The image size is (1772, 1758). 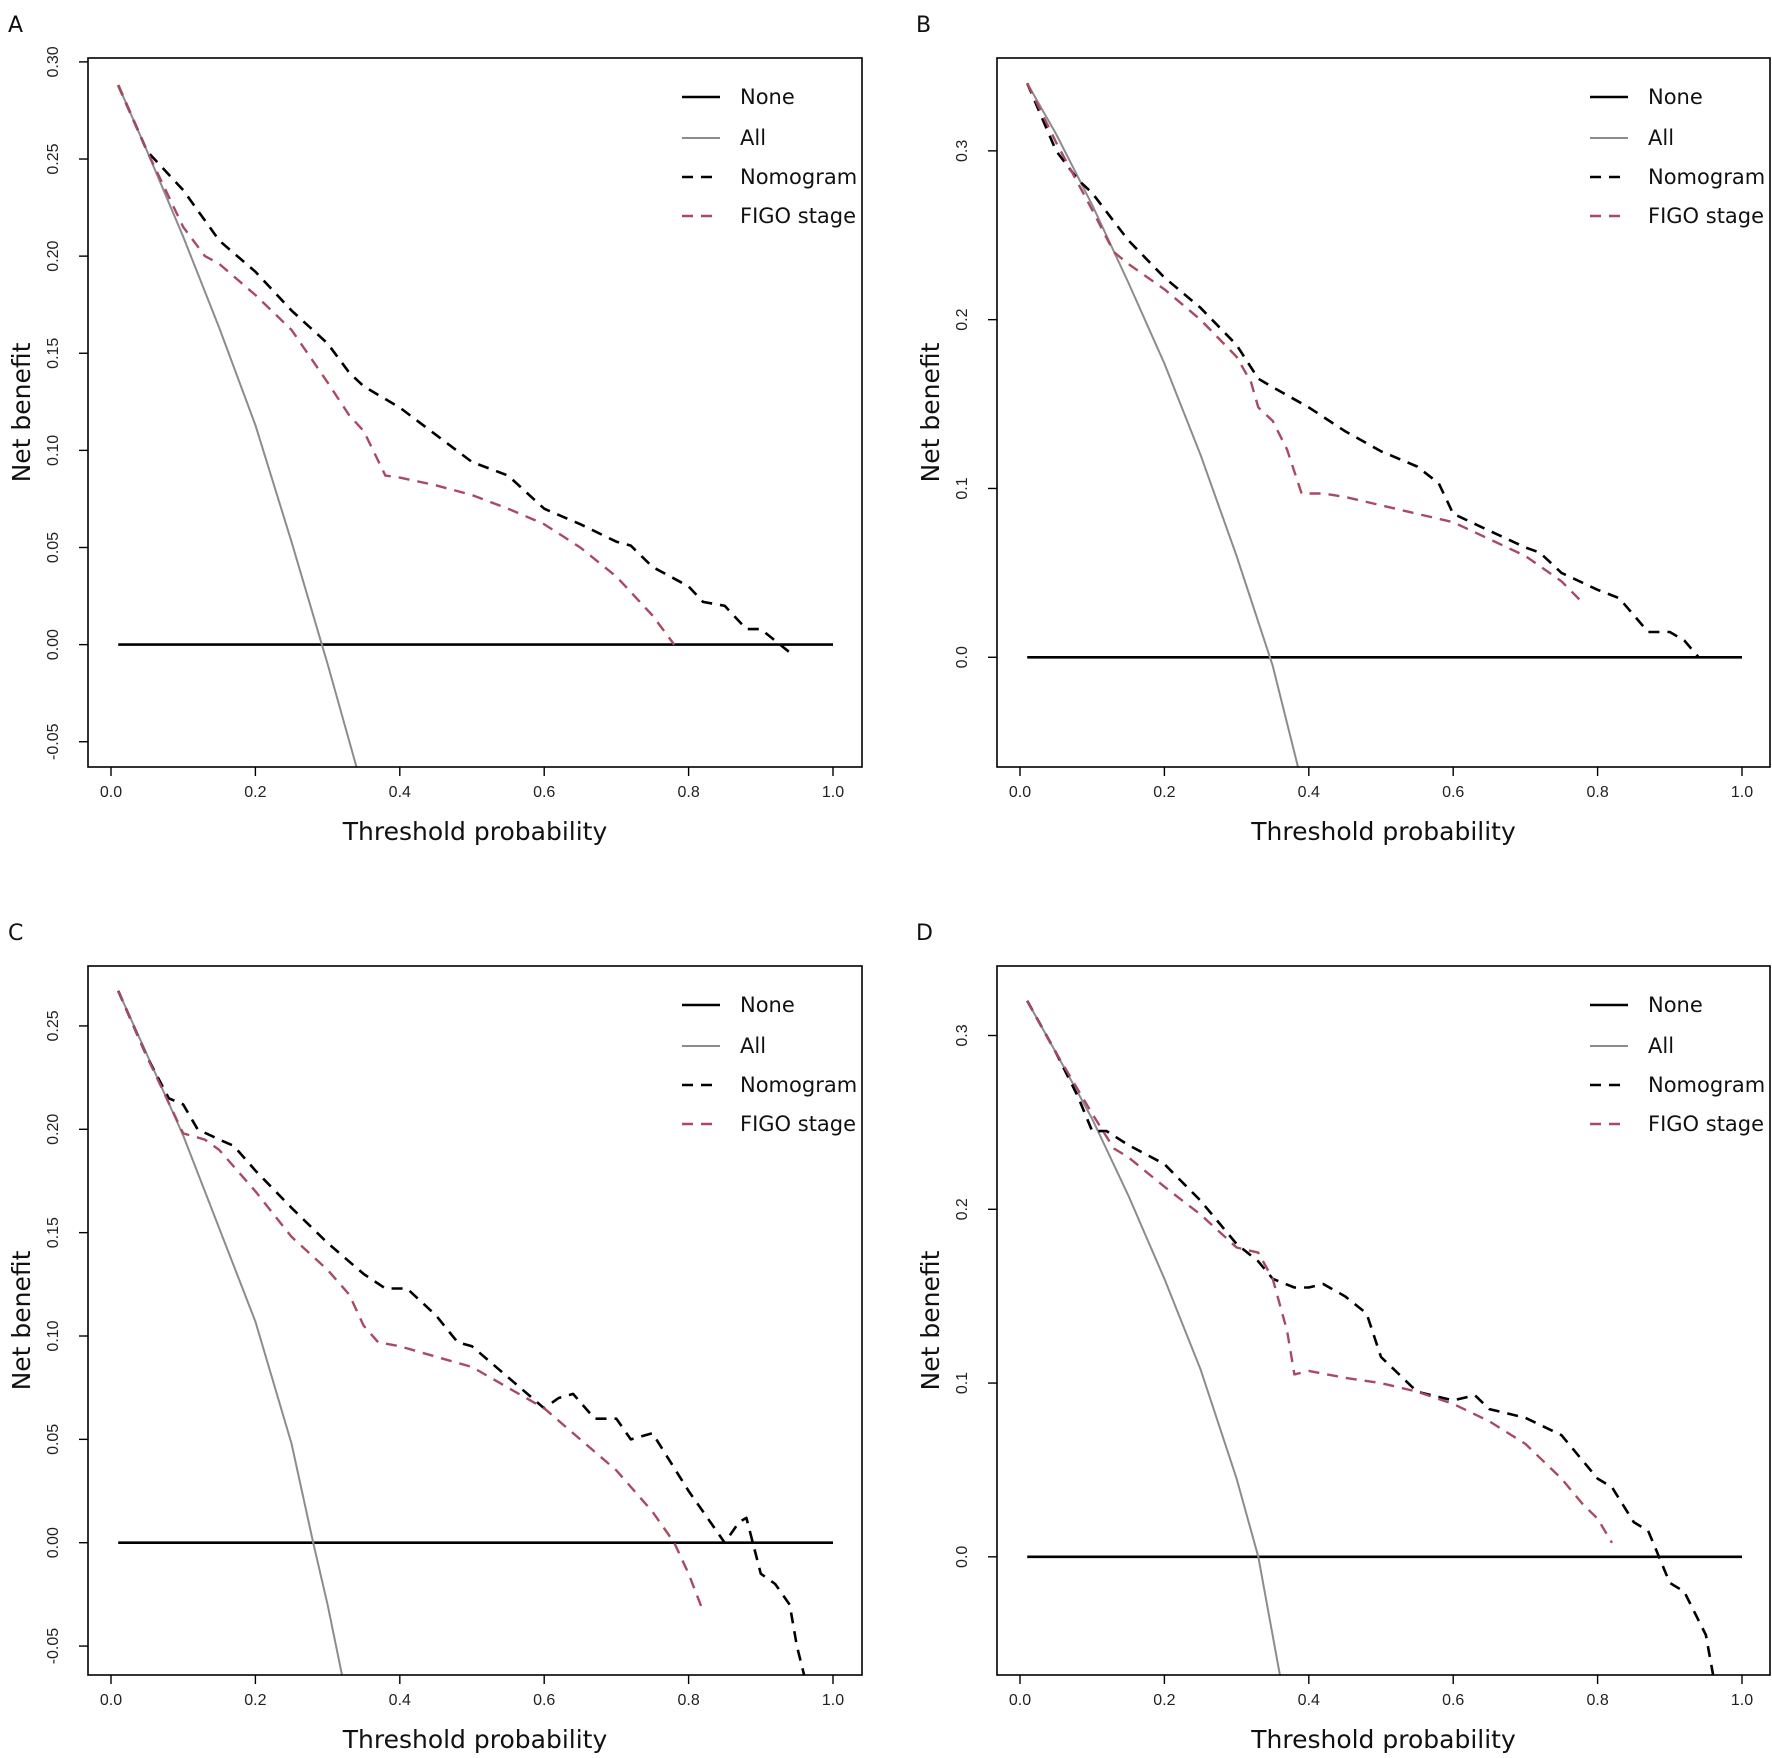 I want to click on panel-label: D, so click(x=924, y=933).